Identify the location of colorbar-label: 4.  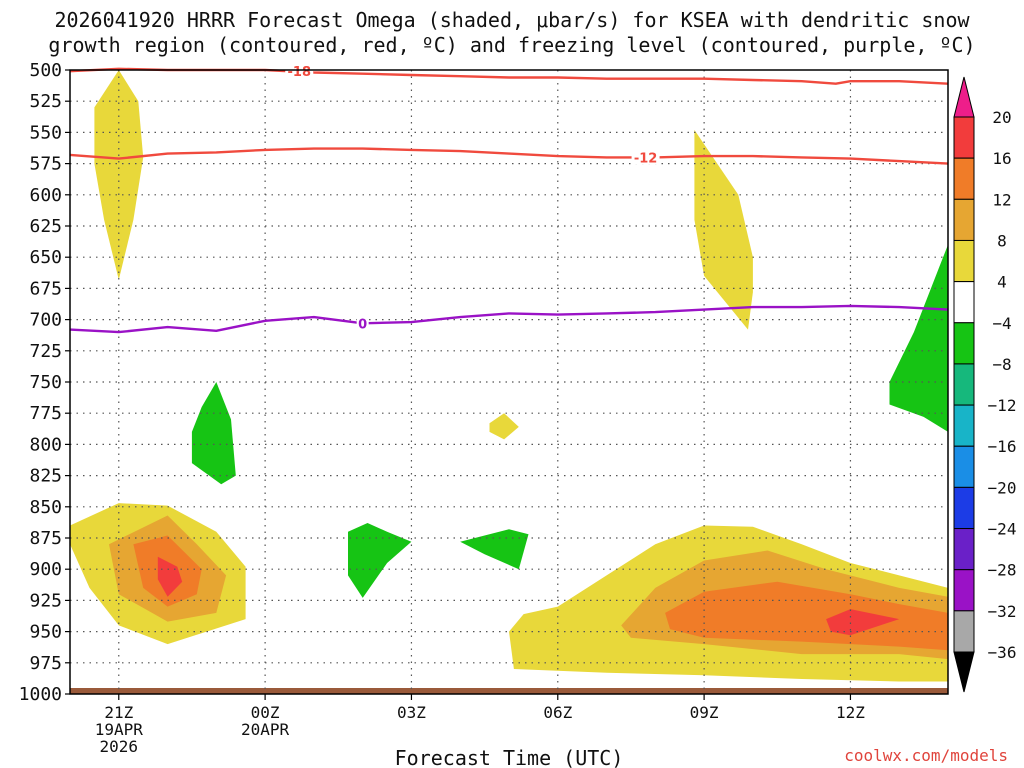
(1002, 282).